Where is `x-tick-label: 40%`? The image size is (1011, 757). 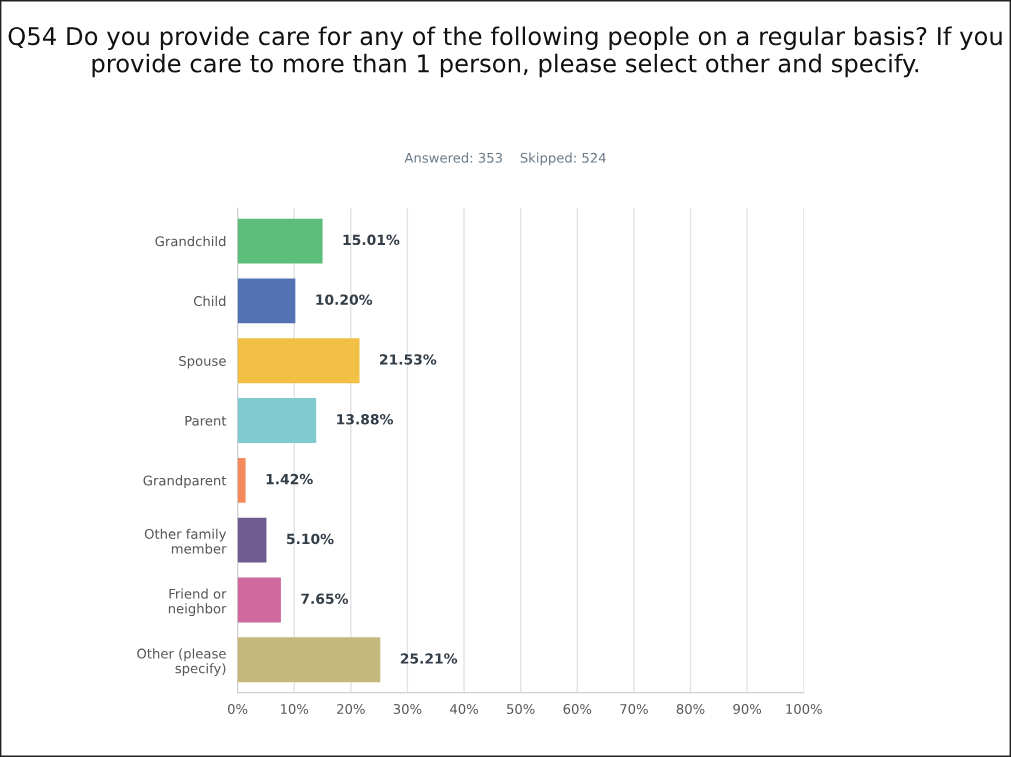 x-tick-label: 40% is located at coordinates (464, 709).